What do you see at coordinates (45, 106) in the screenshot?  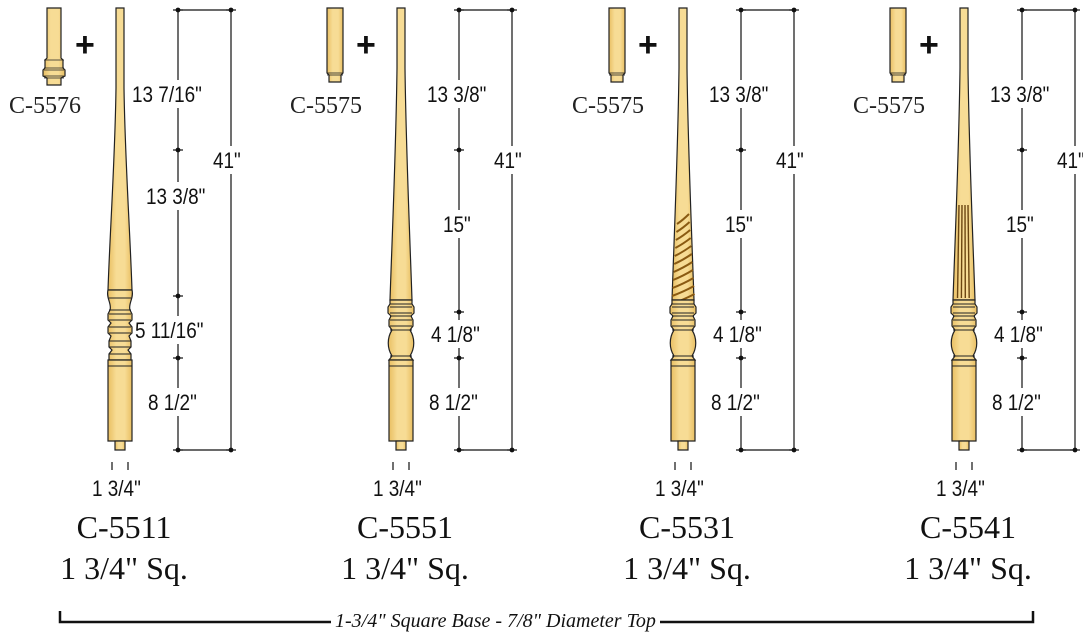 I see `kit-part-label: C-5576` at bounding box center [45, 106].